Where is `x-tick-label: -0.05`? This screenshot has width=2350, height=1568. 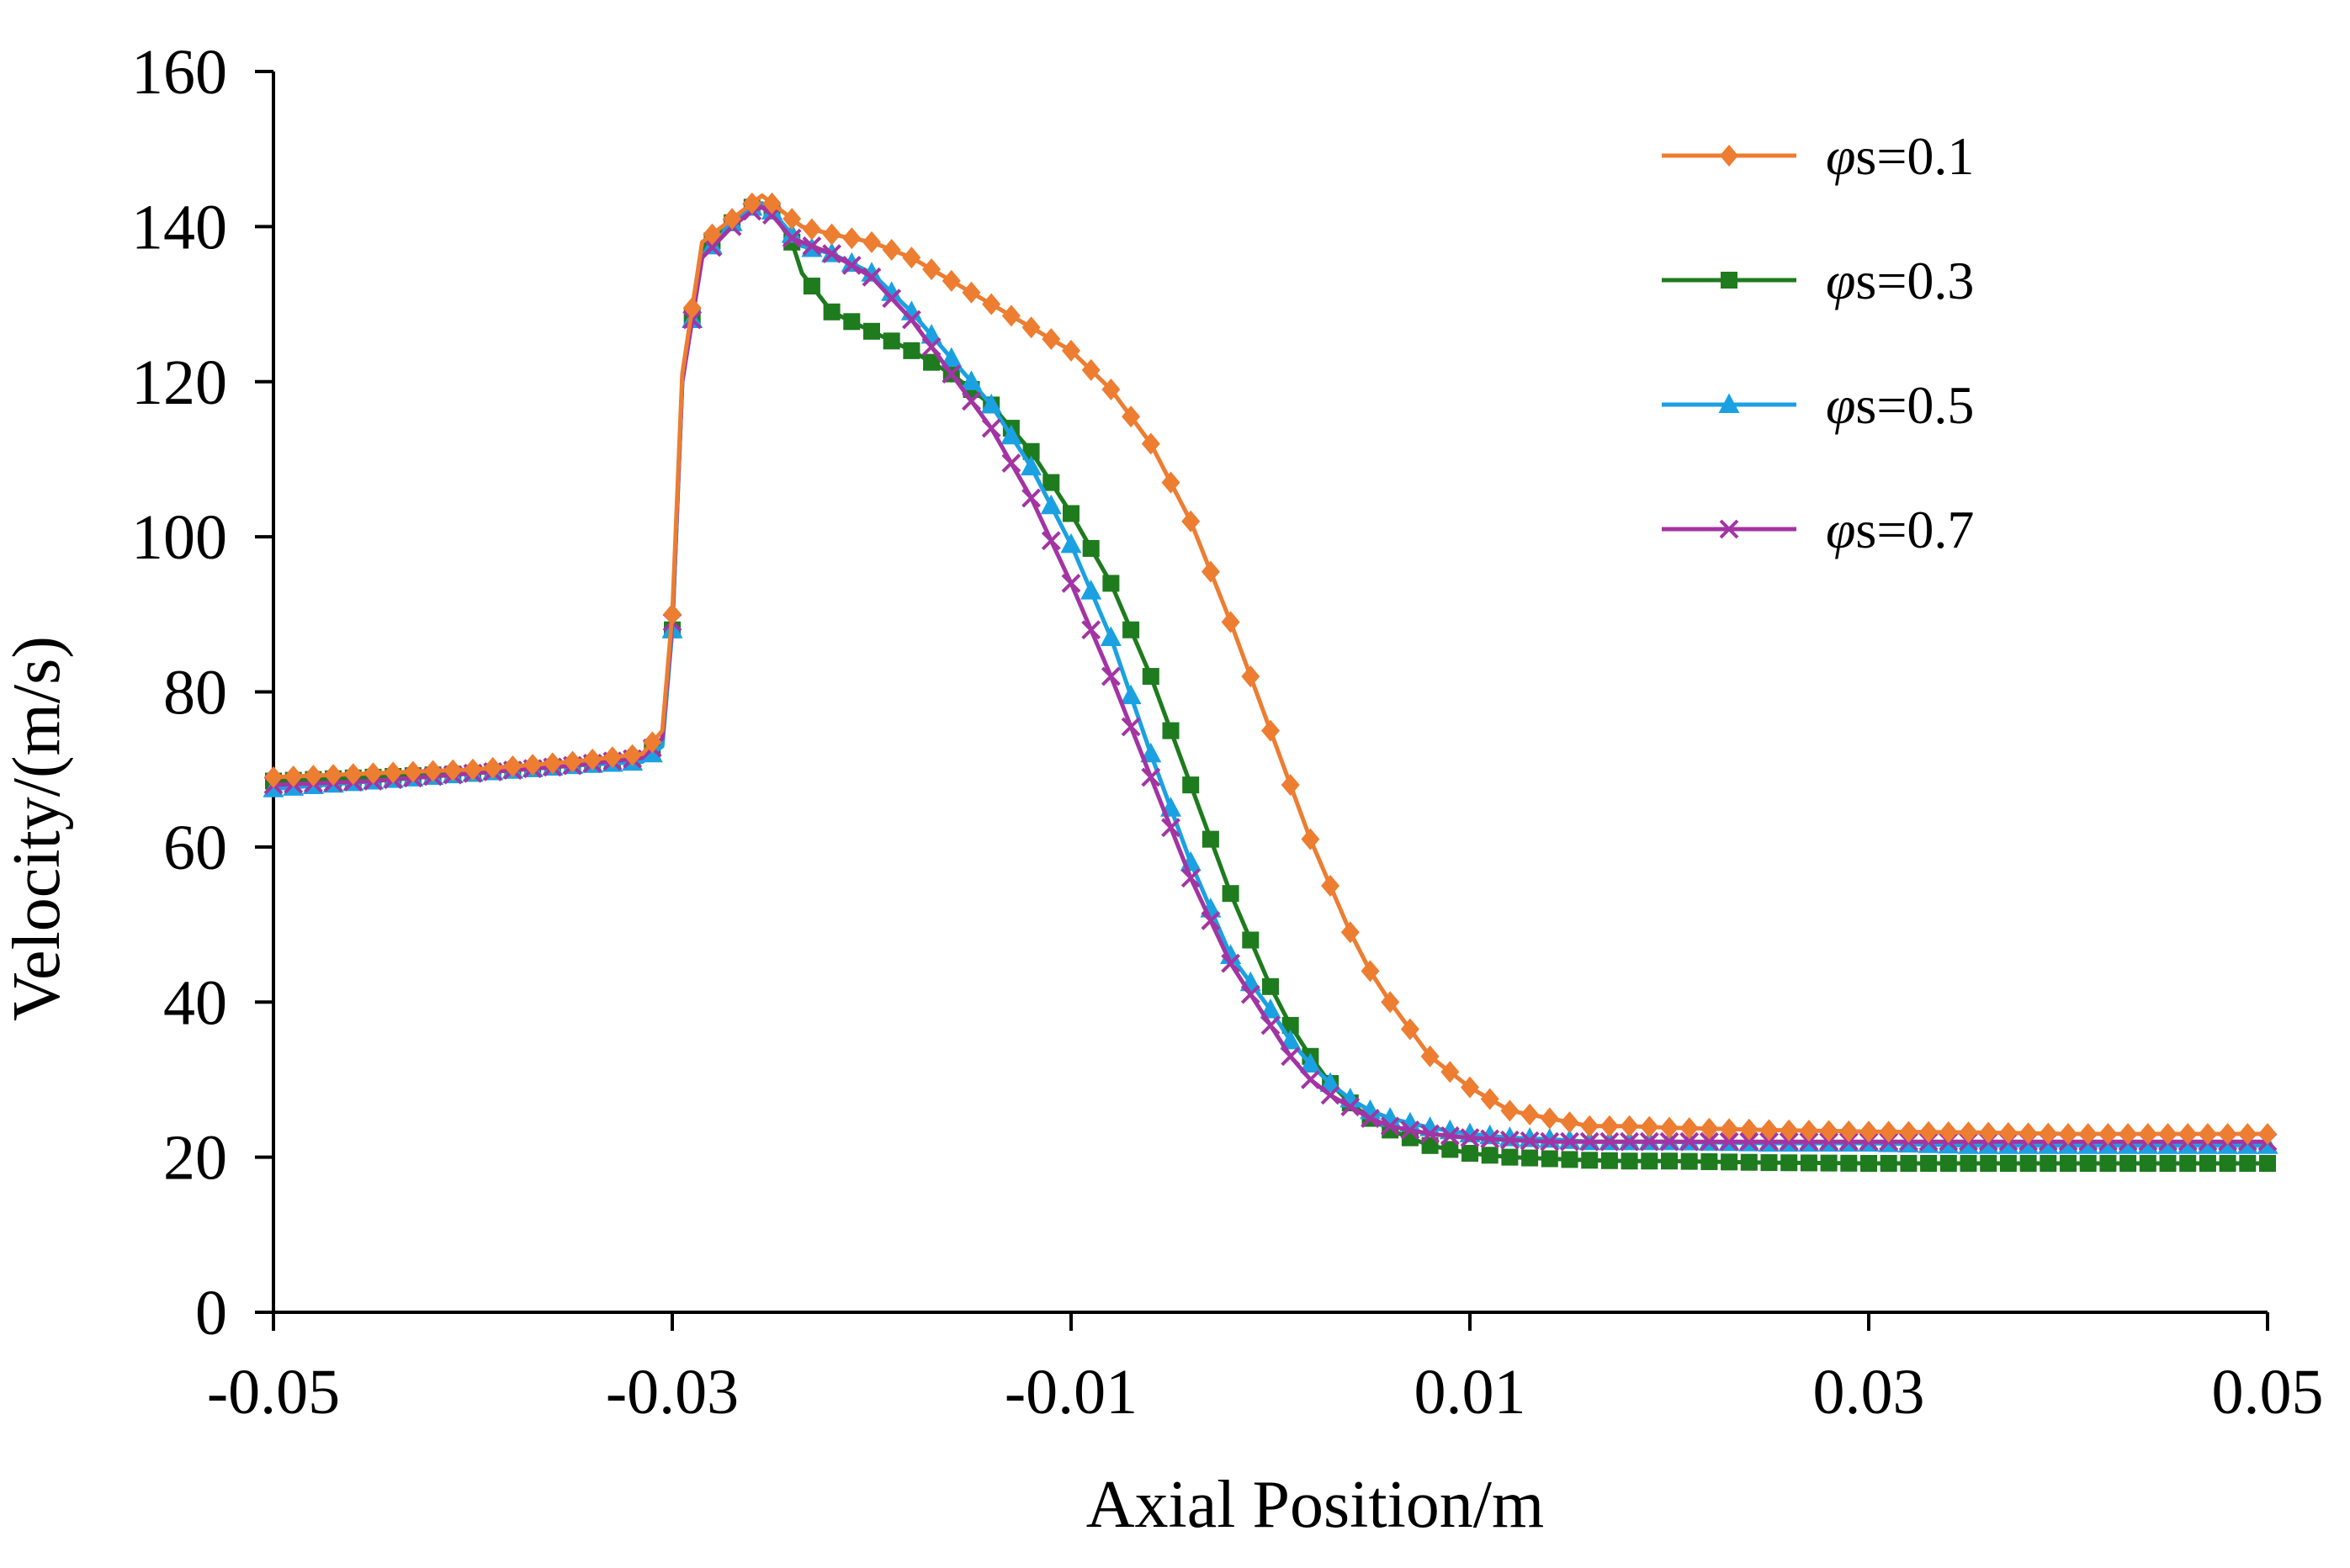
x-tick-label: -0.05 is located at coordinates (273, 1392).